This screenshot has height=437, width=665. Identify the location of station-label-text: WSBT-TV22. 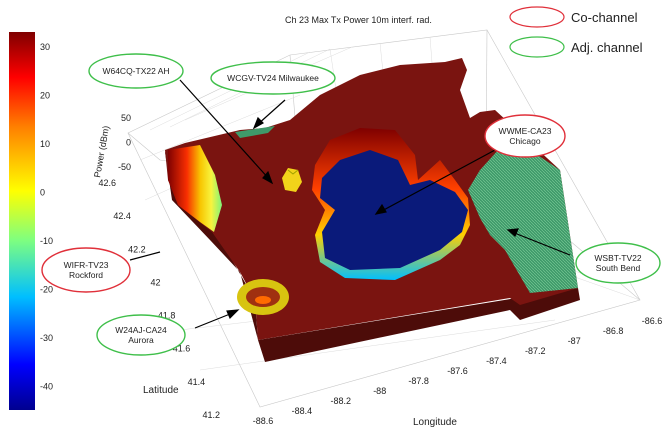
(618, 258).